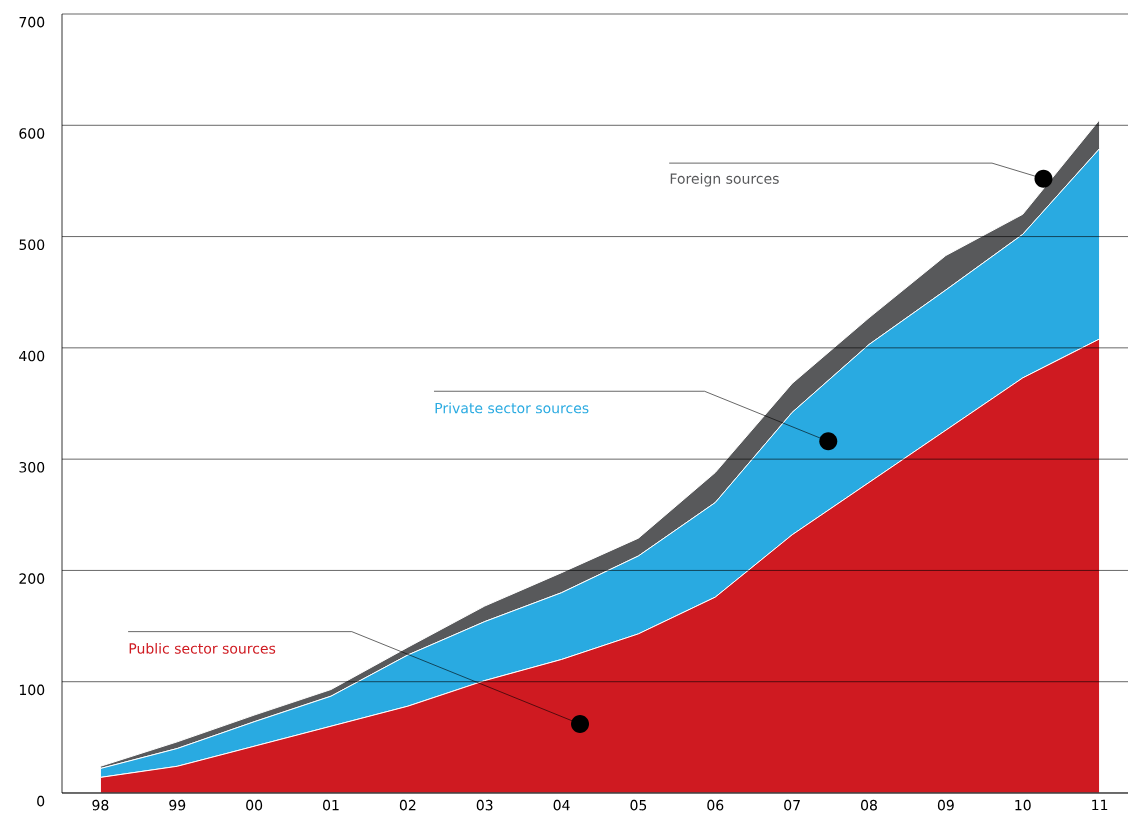 The width and height of the screenshot is (1128, 819). Describe the element at coordinates (512, 408) in the screenshot. I see `text: Private sector sources` at that location.